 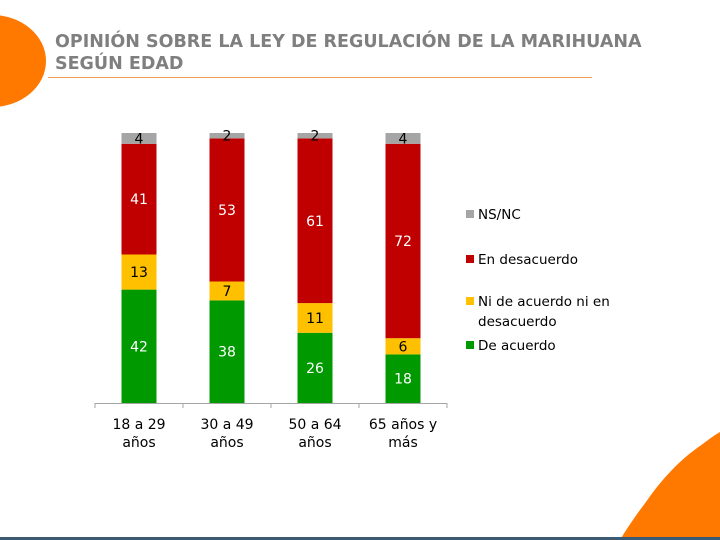 I want to click on legend-item: De acuerdo, so click(x=511, y=346).